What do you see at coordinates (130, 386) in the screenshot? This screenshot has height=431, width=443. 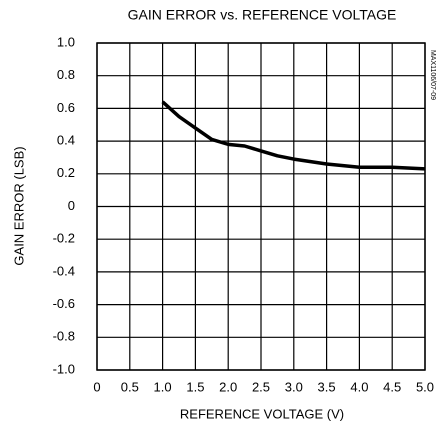 I see `x-tick-label: 0.5` at bounding box center [130, 386].